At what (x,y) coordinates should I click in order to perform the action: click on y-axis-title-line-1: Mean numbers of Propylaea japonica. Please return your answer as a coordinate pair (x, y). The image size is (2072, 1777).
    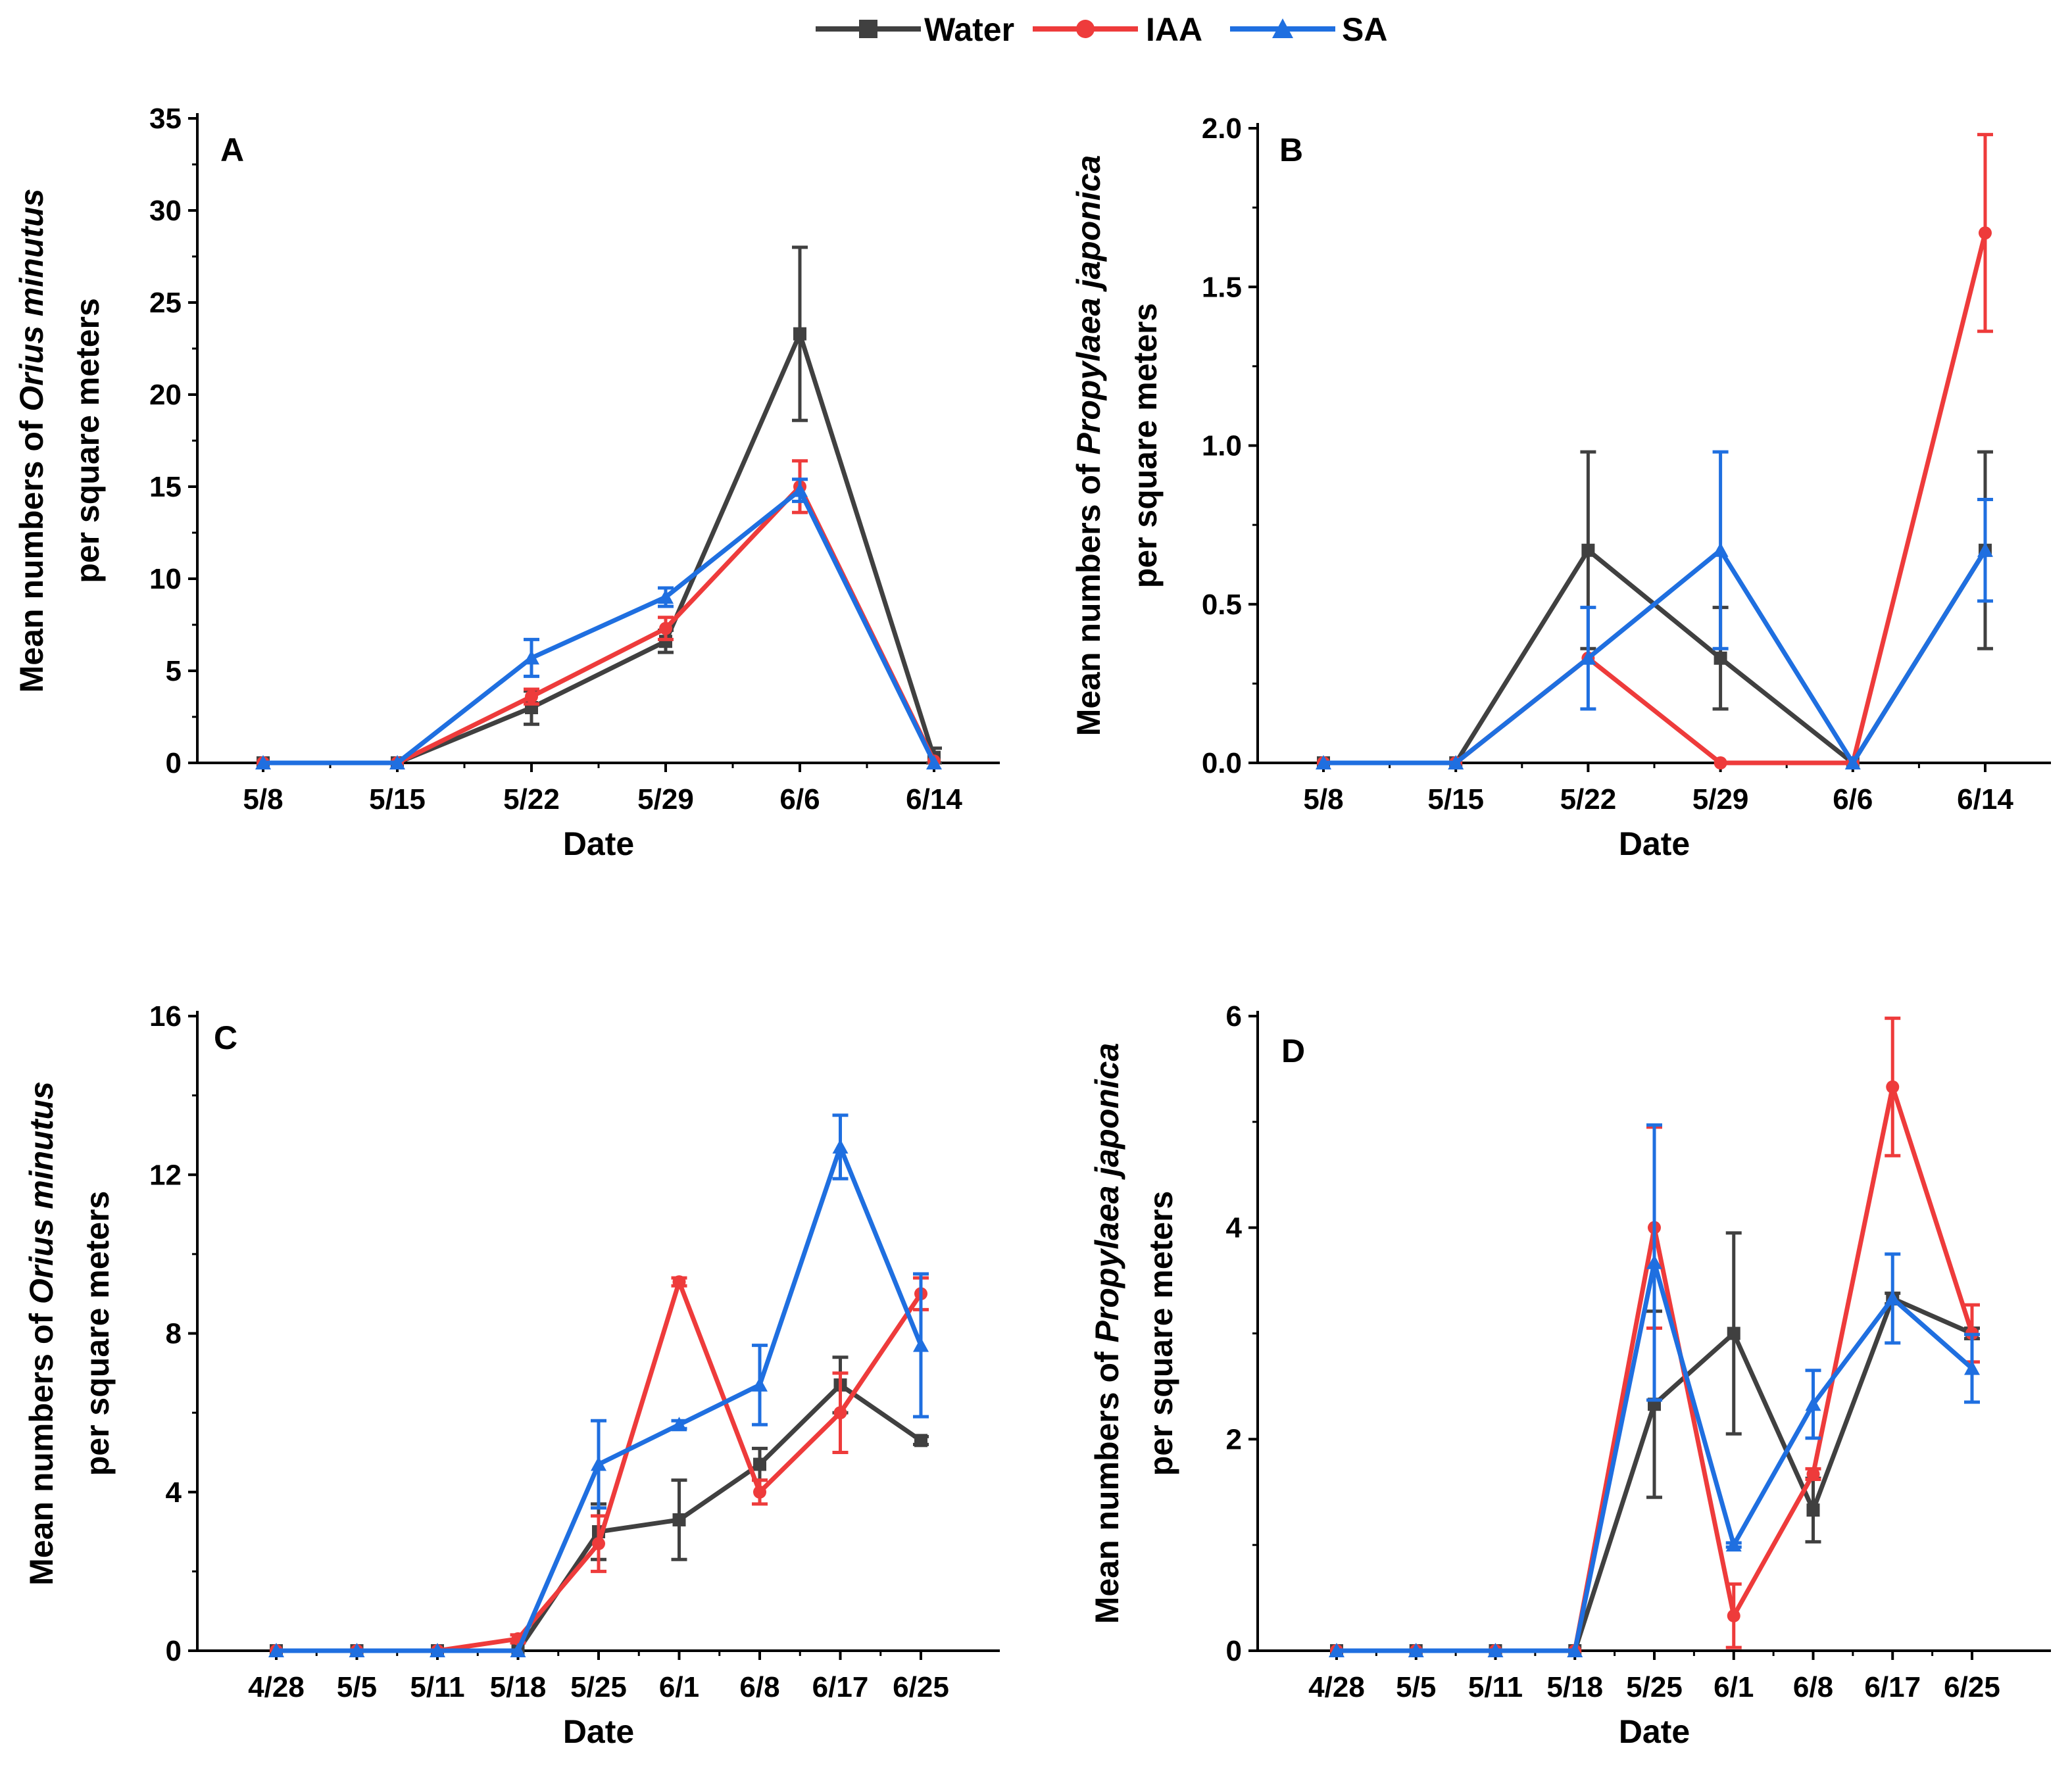
    Looking at the image, I should click on (1107, 1334).